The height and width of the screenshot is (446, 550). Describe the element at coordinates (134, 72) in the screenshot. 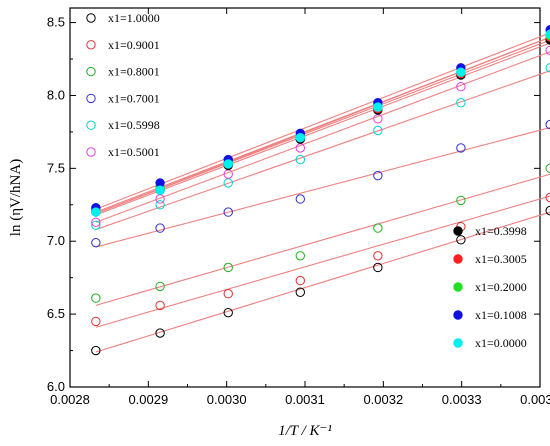

I see `legend-label: x1=0.8001` at that location.